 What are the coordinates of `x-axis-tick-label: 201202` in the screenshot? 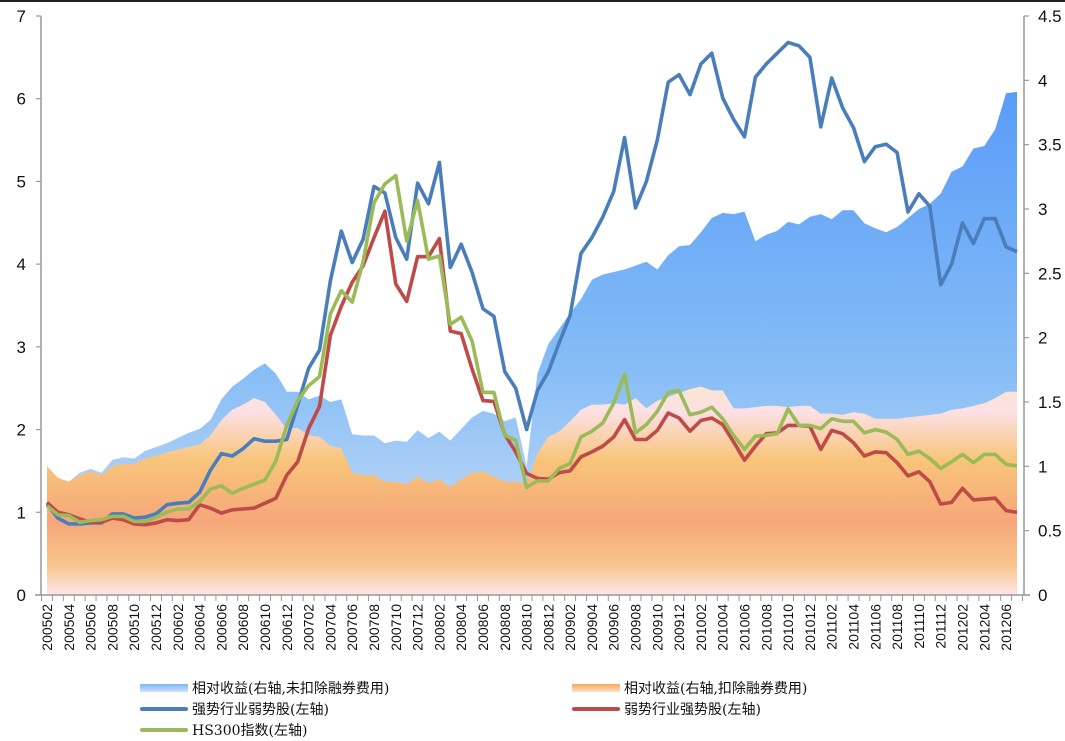 It's located at (963, 627).